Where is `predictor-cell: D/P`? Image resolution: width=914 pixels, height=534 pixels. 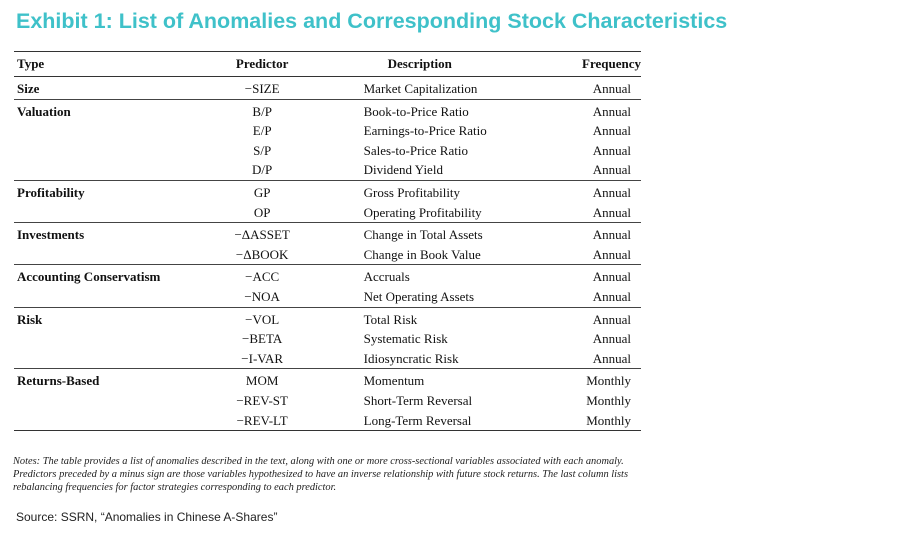
predictor-cell: D/P is located at coordinates (262, 170).